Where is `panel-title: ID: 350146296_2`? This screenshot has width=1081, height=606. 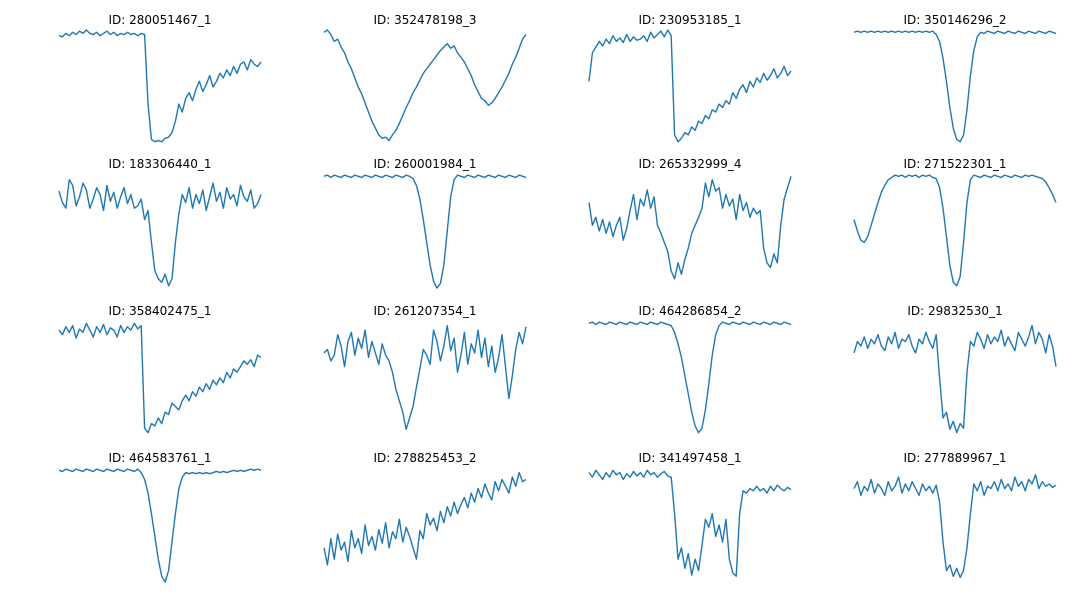
panel-title: ID: 350146296_2 is located at coordinates (955, 20).